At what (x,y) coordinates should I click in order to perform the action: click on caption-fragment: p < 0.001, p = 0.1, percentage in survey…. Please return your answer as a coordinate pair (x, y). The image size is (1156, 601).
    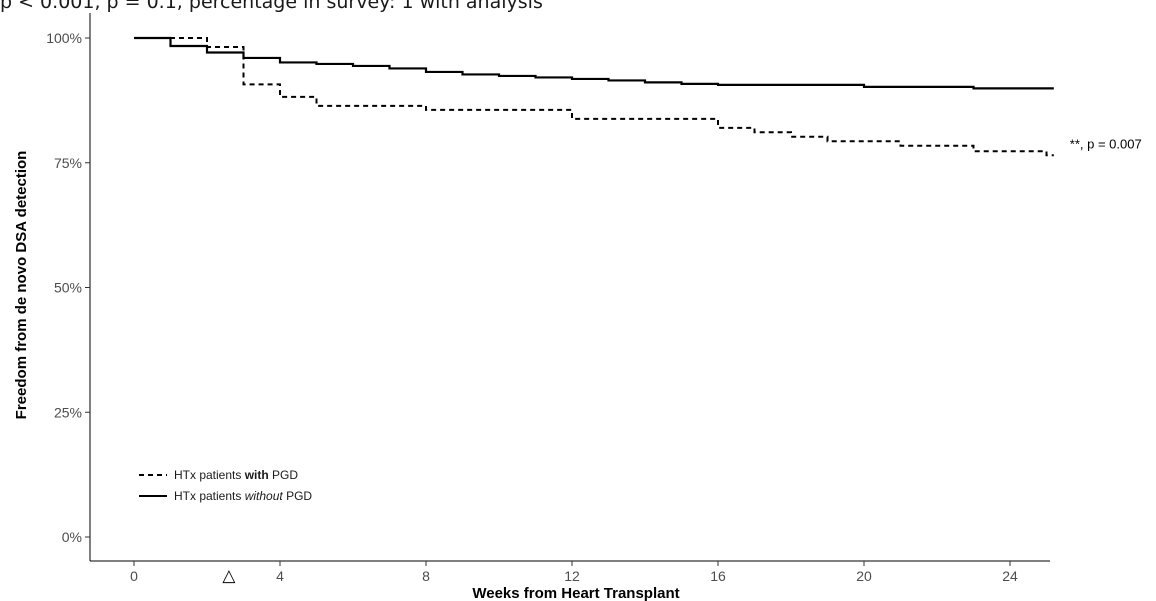
    Looking at the image, I should click on (271, 6).